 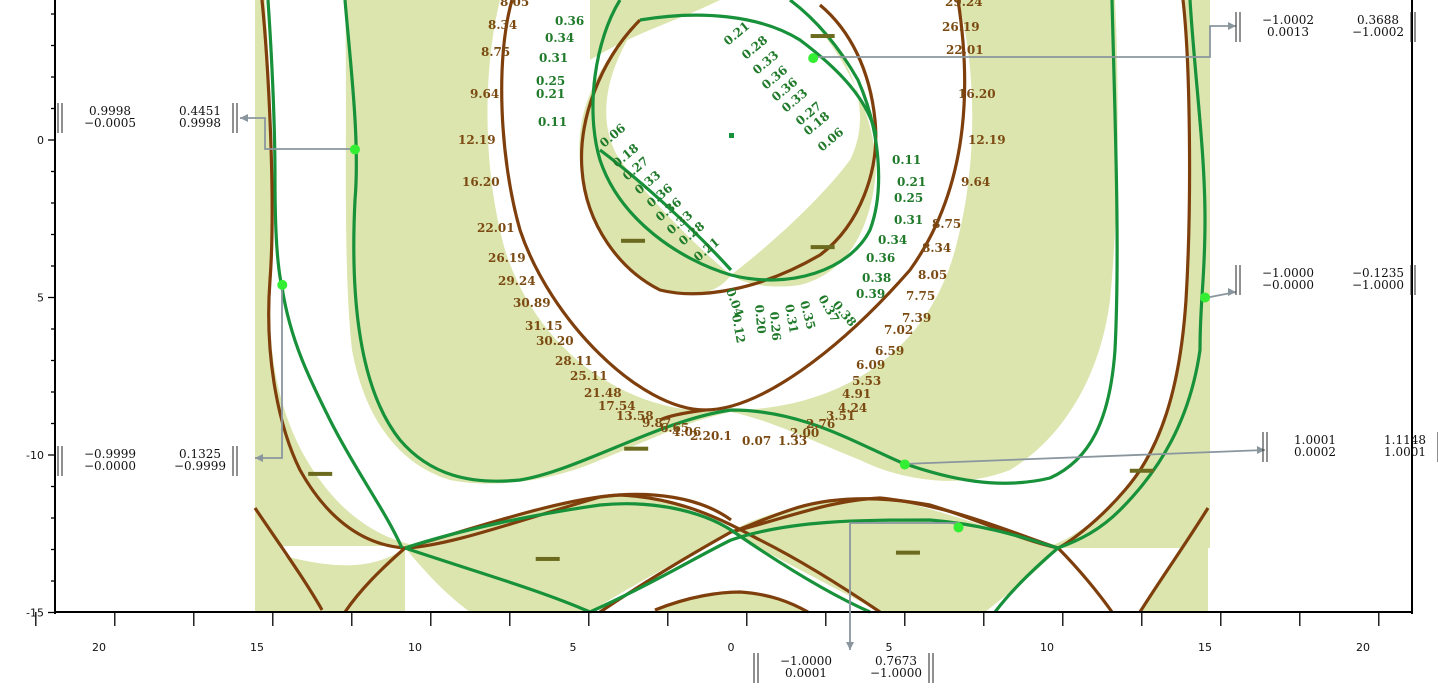 What do you see at coordinates (110, 466) in the screenshot?
I see `matrix-entry: −0.0000` at bounding box center [110, 466].